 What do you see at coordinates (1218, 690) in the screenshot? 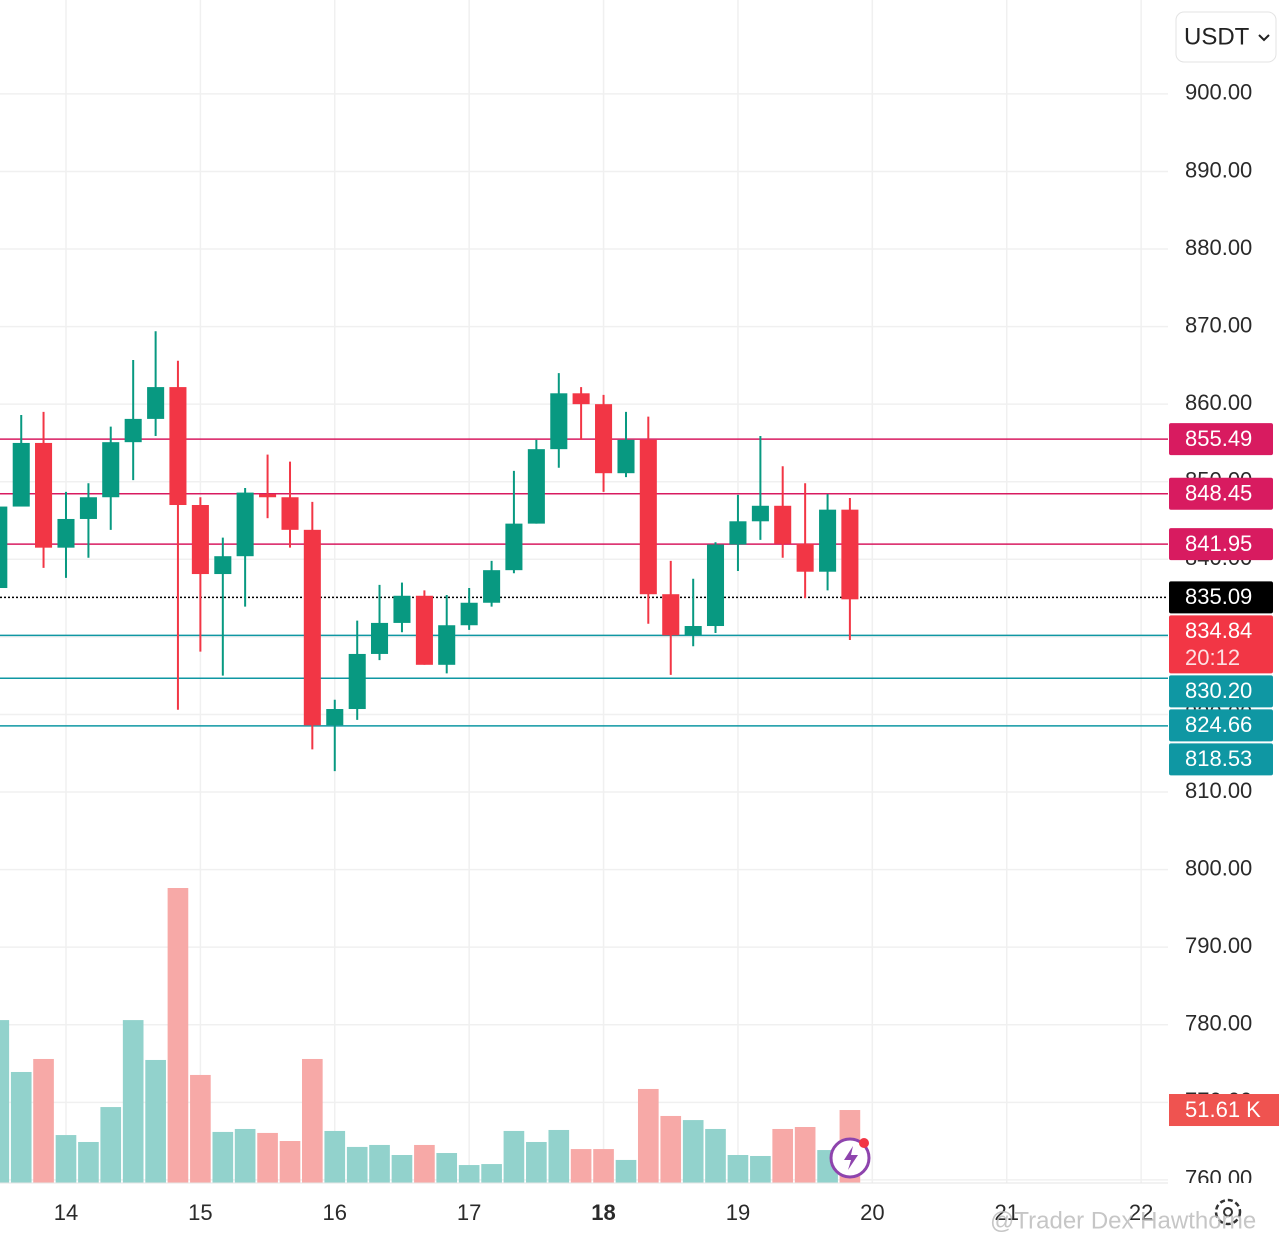
I see `price-tag-label: 830.20` at bounding box center [1218, 690].